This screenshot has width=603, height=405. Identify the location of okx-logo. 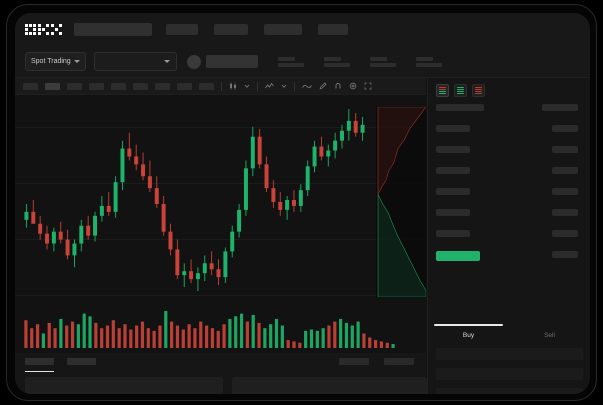
(43, 29).